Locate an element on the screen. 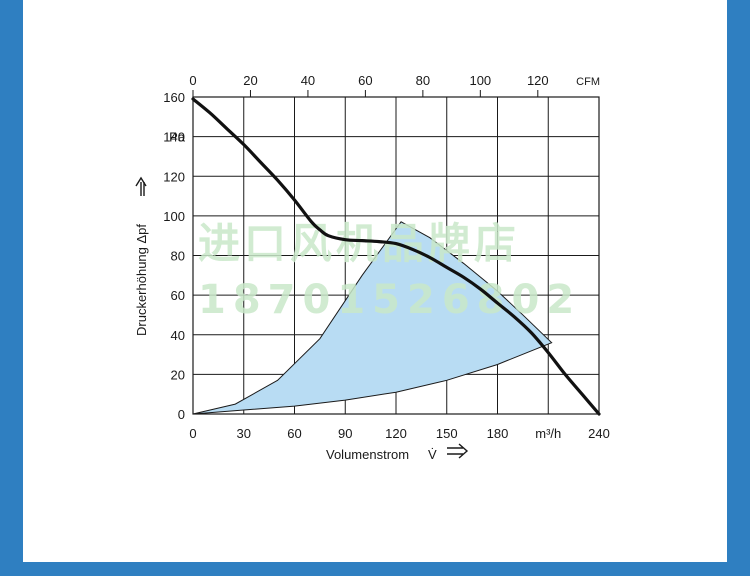 The width and height of the screenshot is (750, 576). x-tick-label: 0 is located at coordinates (192, 433).